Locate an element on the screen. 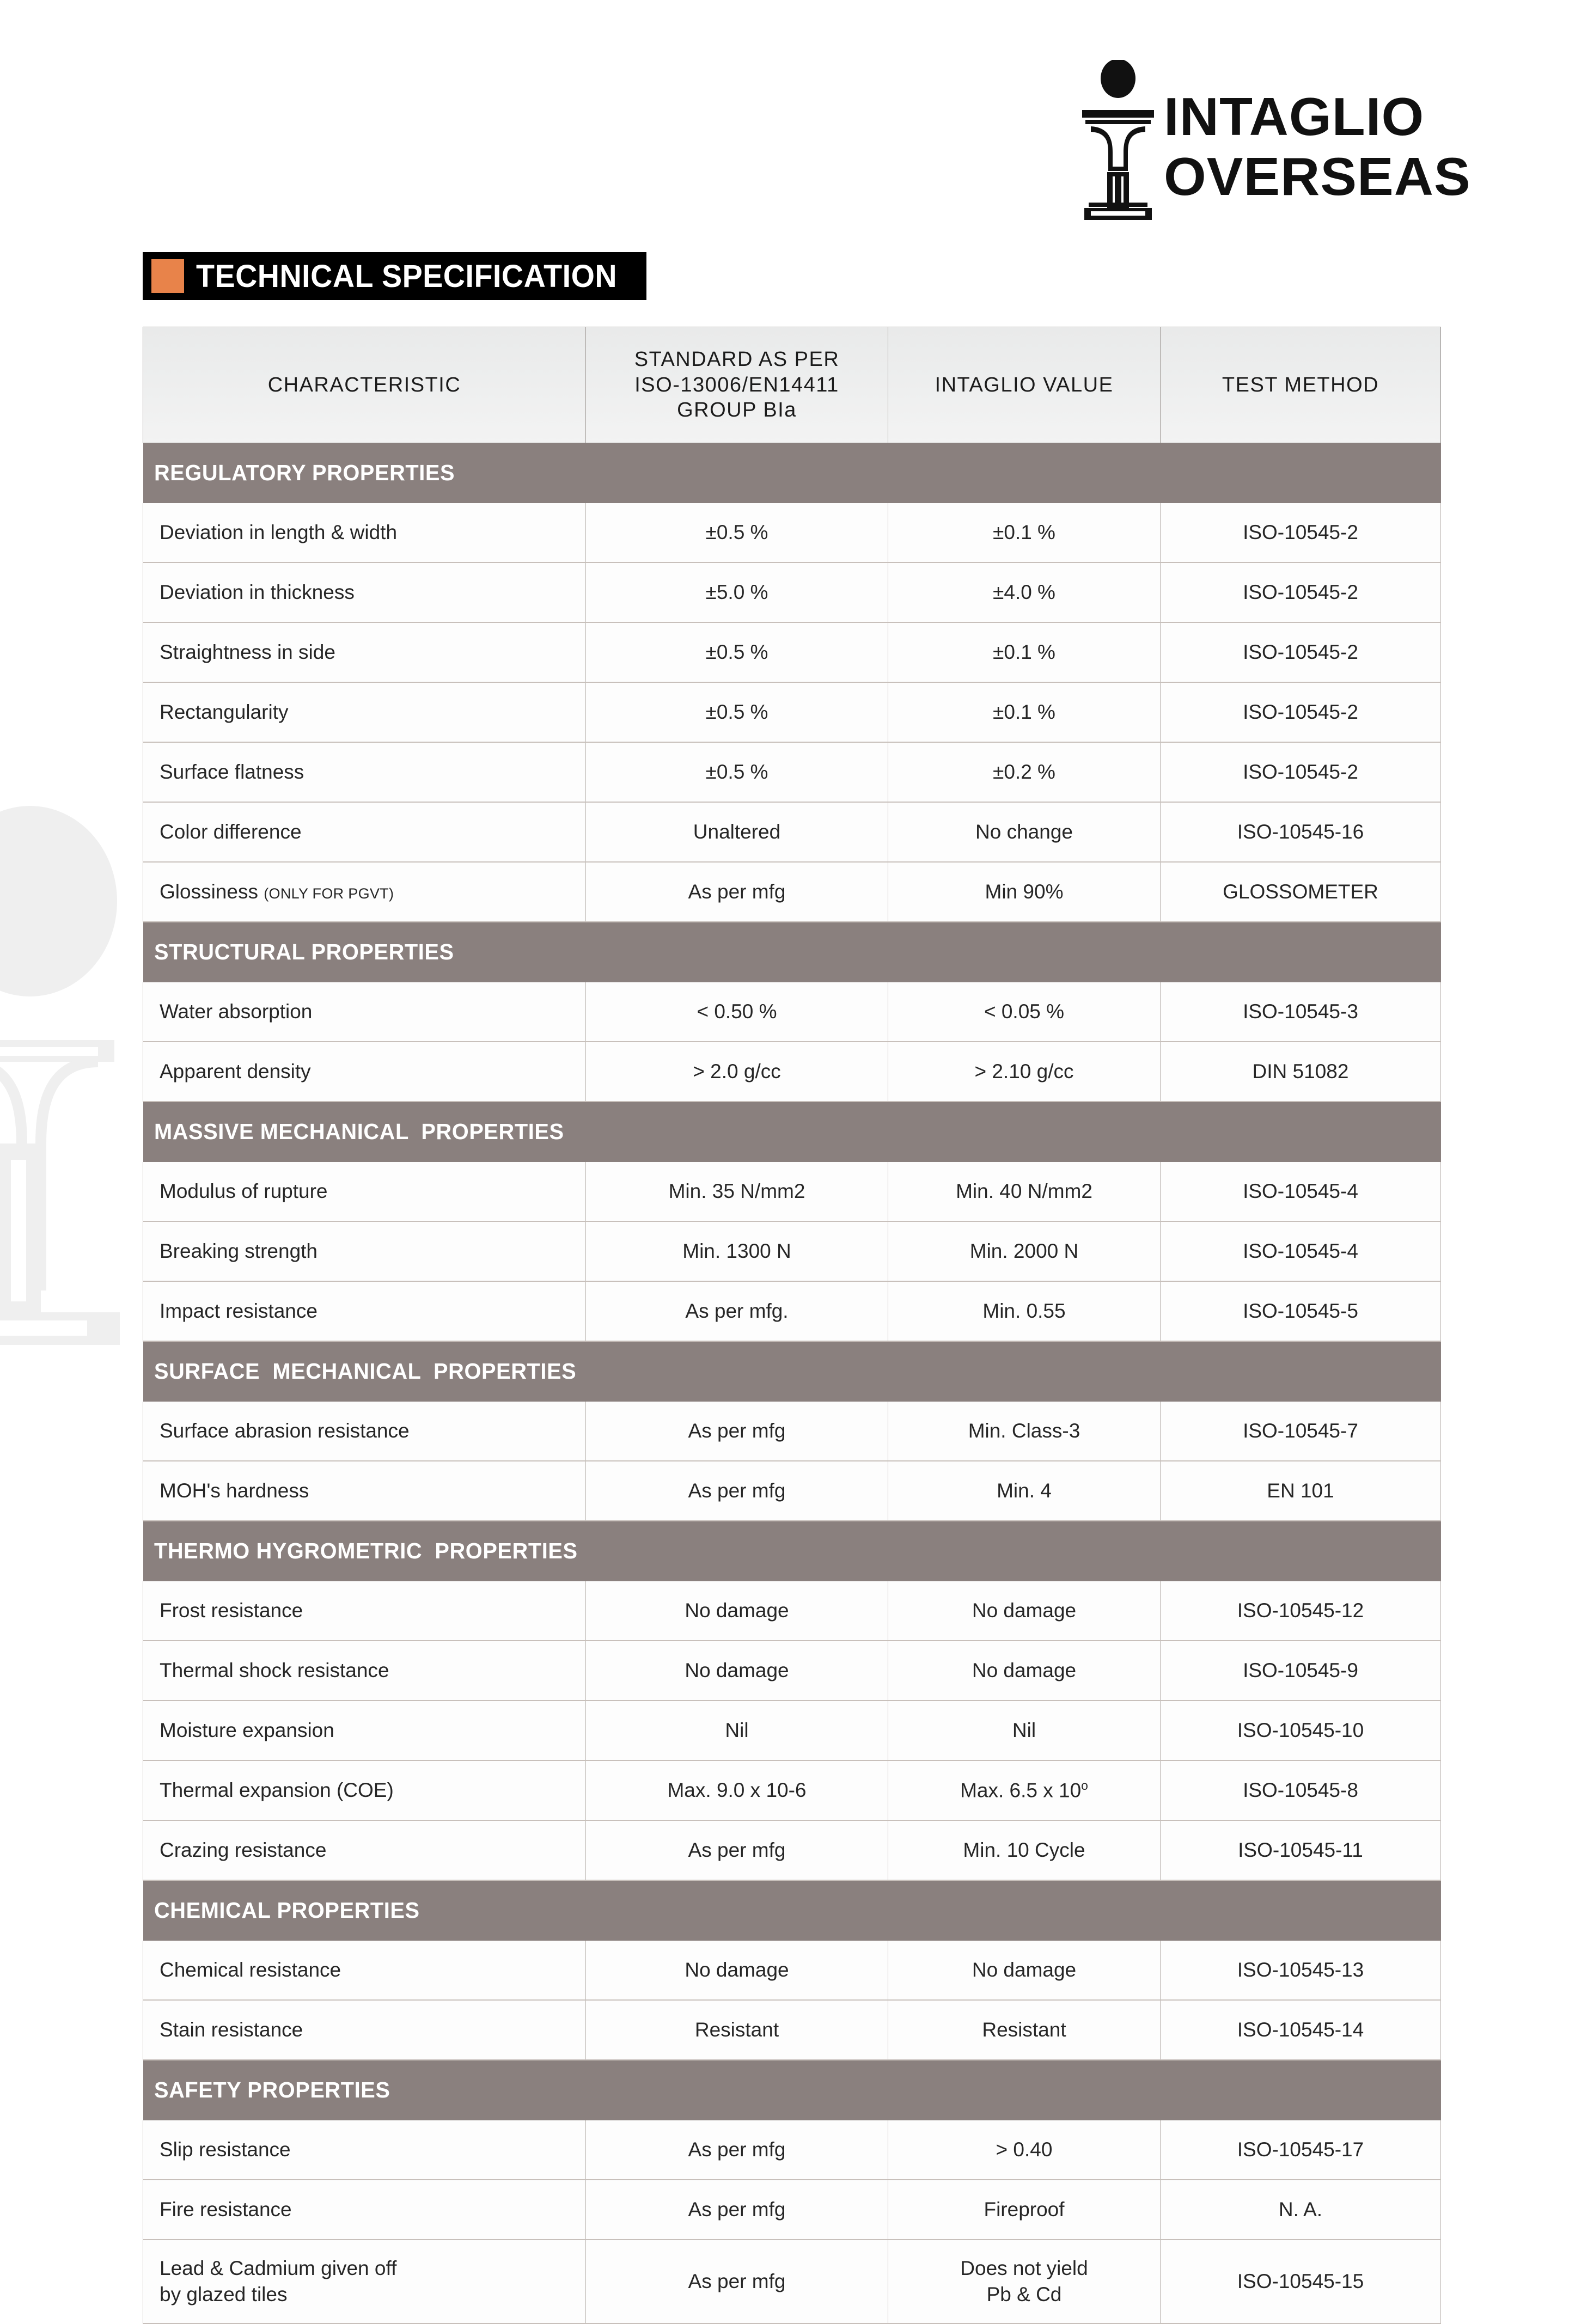 The image size is (1569, 2324). logo-text-line1: INTAGLIO is located at coordinates (1294, 116).